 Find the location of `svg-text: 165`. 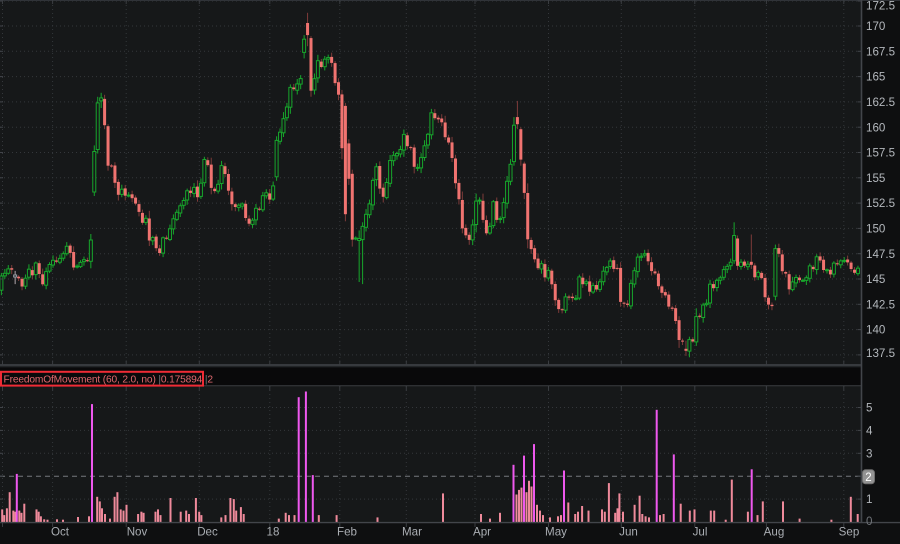

svg-text: 165 is located at coordinates (875, 77).